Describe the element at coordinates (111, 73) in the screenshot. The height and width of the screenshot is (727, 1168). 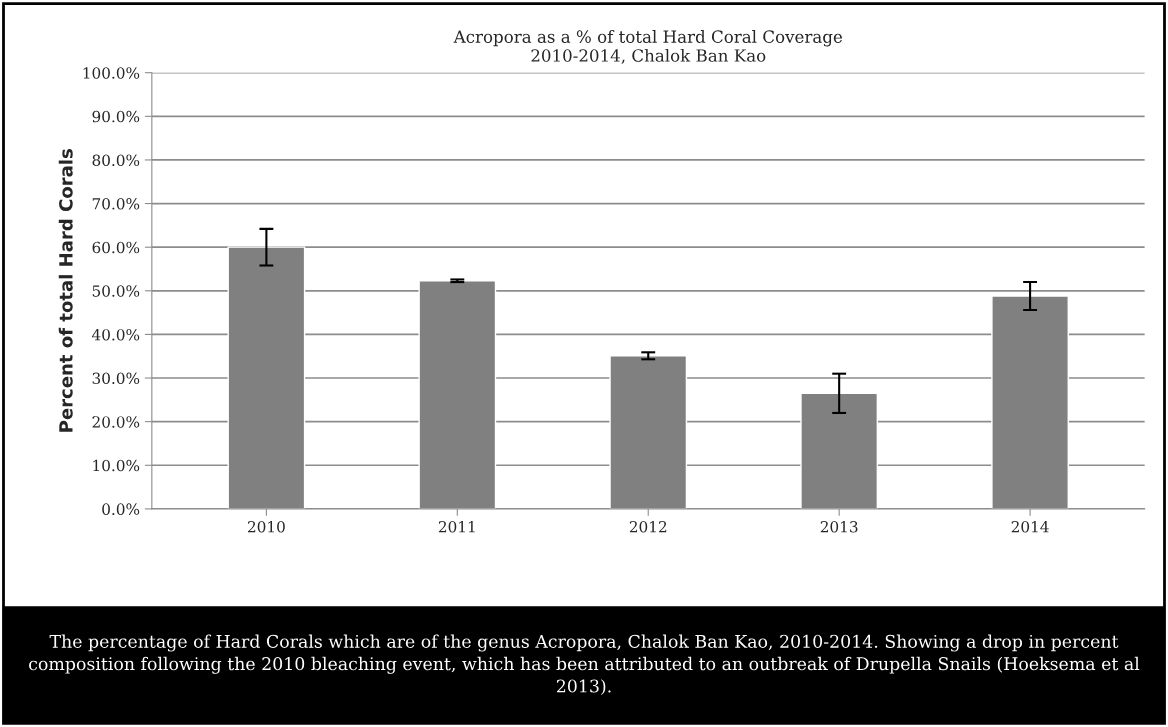
I see `y-tick-label: 100.0%` at that location.